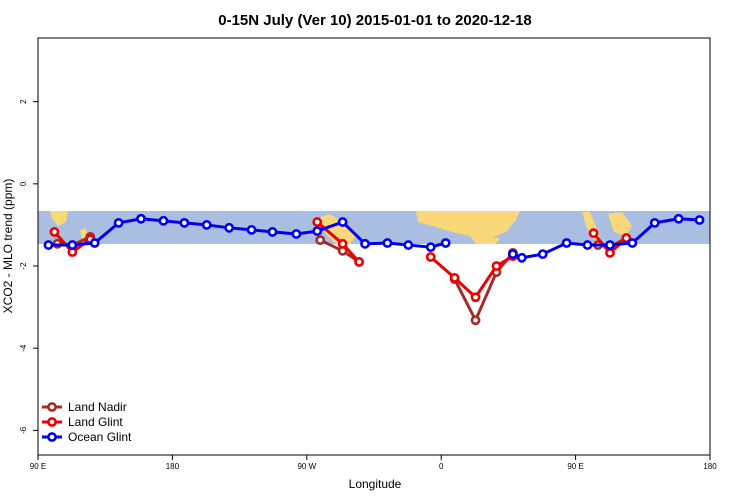 The width and height of the screenshot is (750, 500). Describe the element at coordinates (306, 466) in the screenshot. I see `x-tick-label: 90 W` at that location.